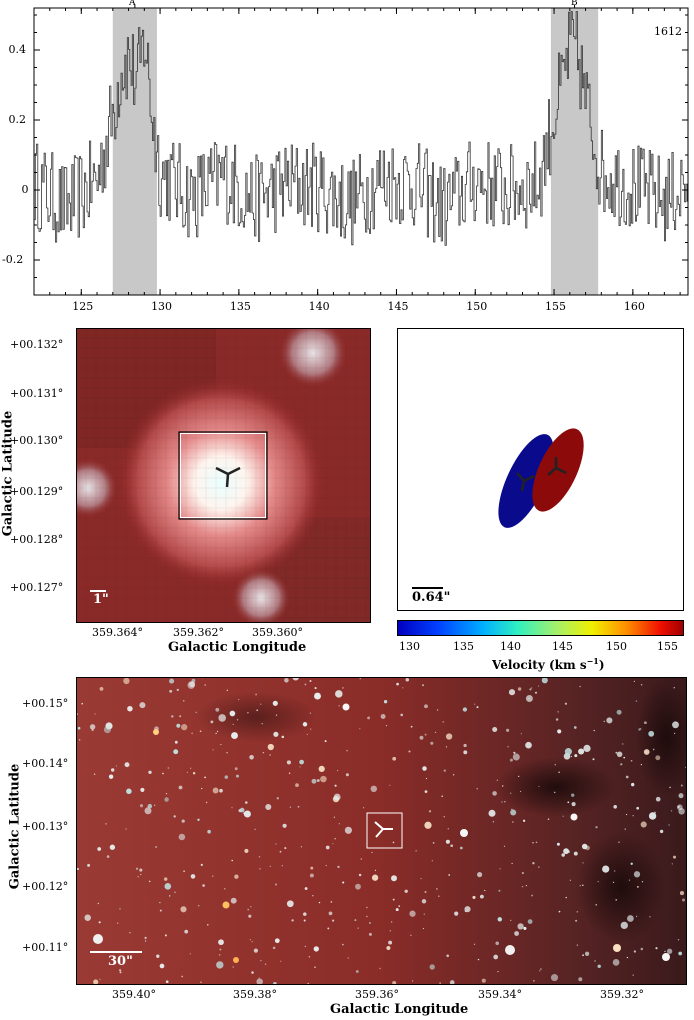  I want to click on x-tick-label: 145, so click(398, 306).